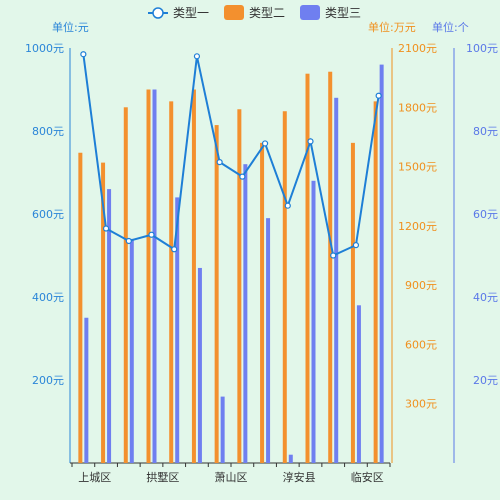 The width and height of the screenshot is (500, 500). What do you see at coordinates (44, 48) in the screenshot?
I see `left-axis-tick-label: 1000元` at bounding box center [44, 48].